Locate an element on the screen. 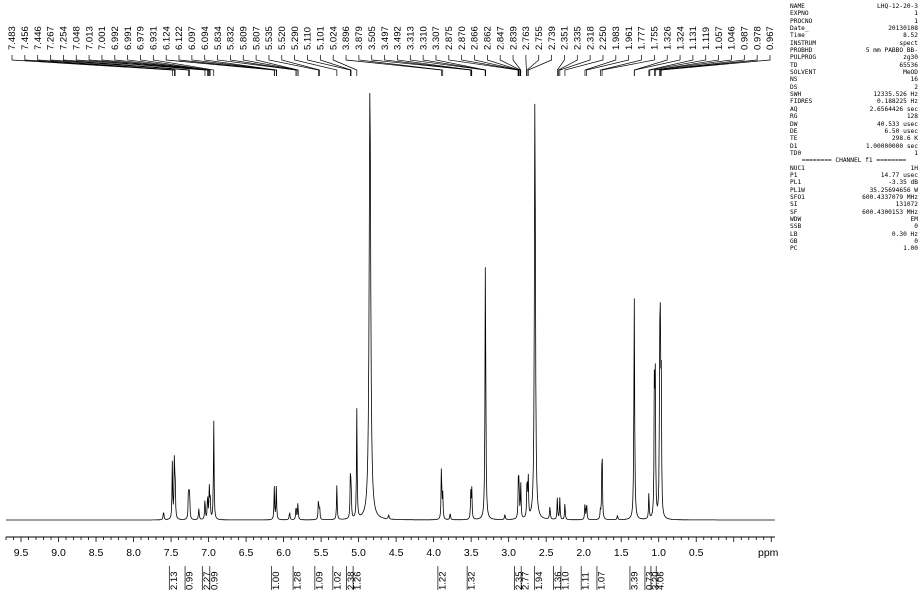  parameter-row: GB 0 is located at coordinates (854, 241).